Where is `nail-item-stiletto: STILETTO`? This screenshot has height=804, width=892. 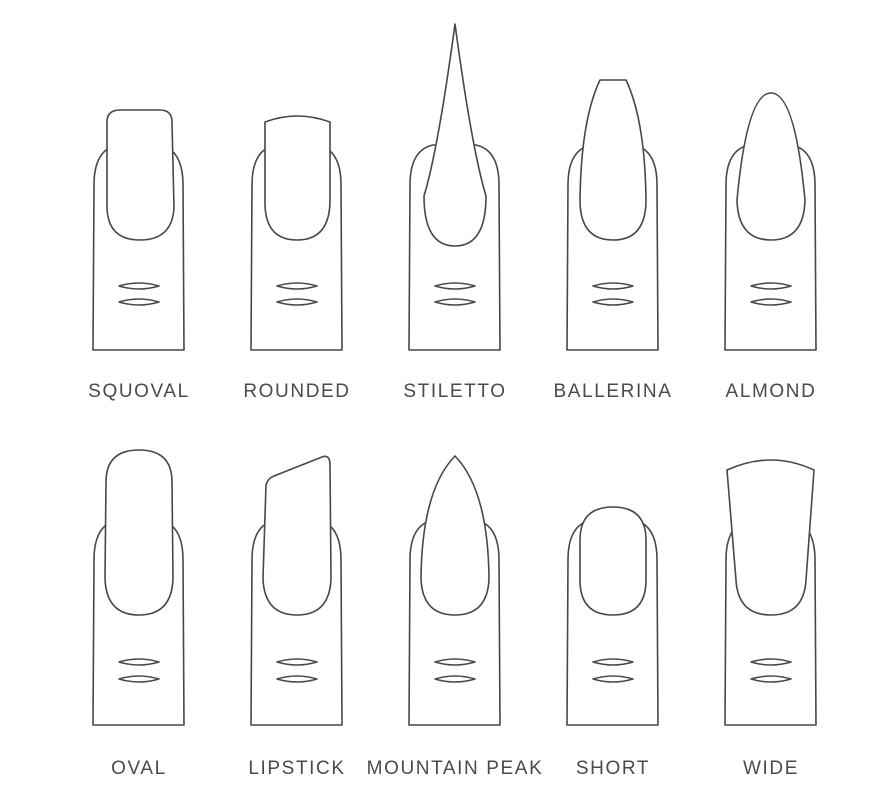
nail-item-stiletto: STILETTO is located at coordinates (454, 212).